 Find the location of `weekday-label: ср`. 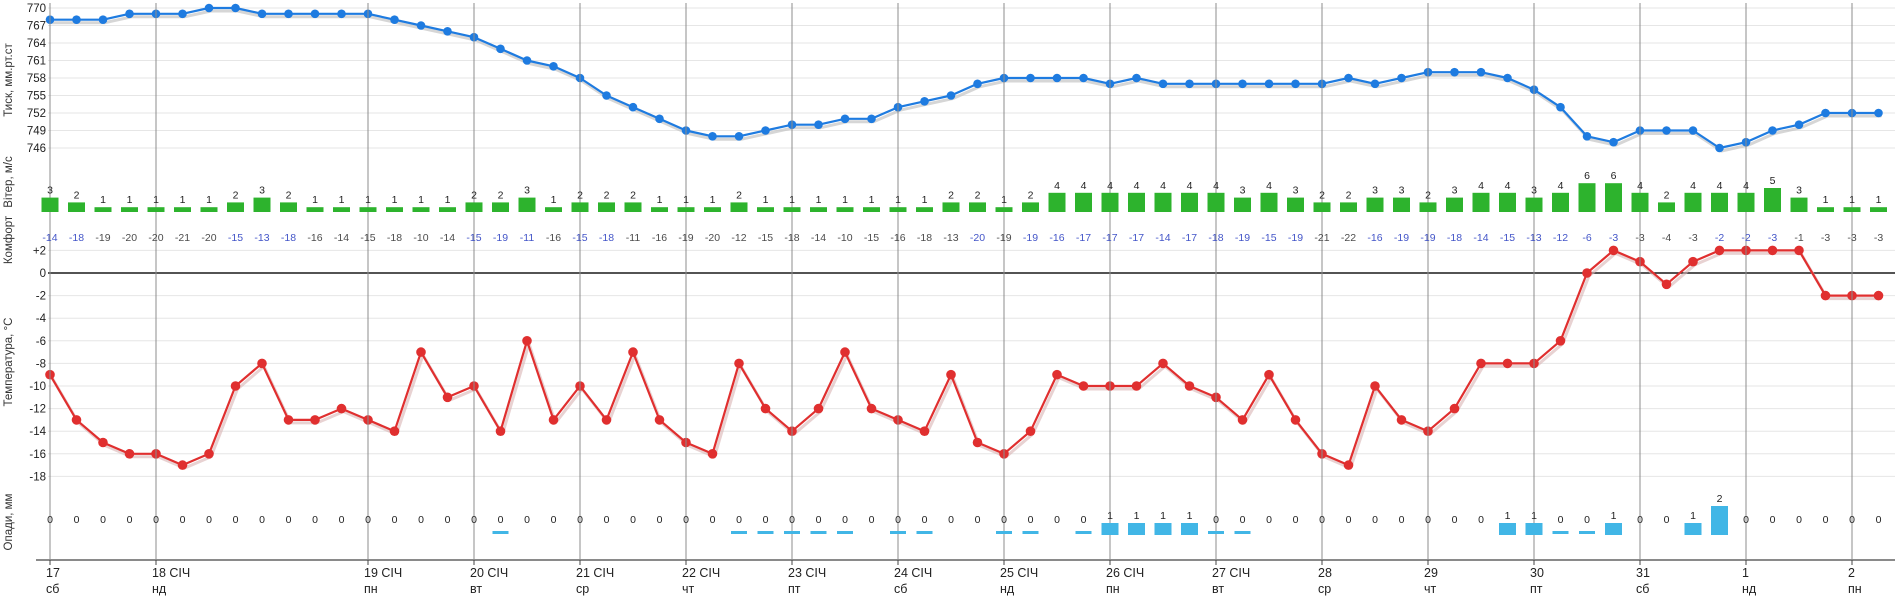

weekday-label: ср is located at coordinates (1324, 589).